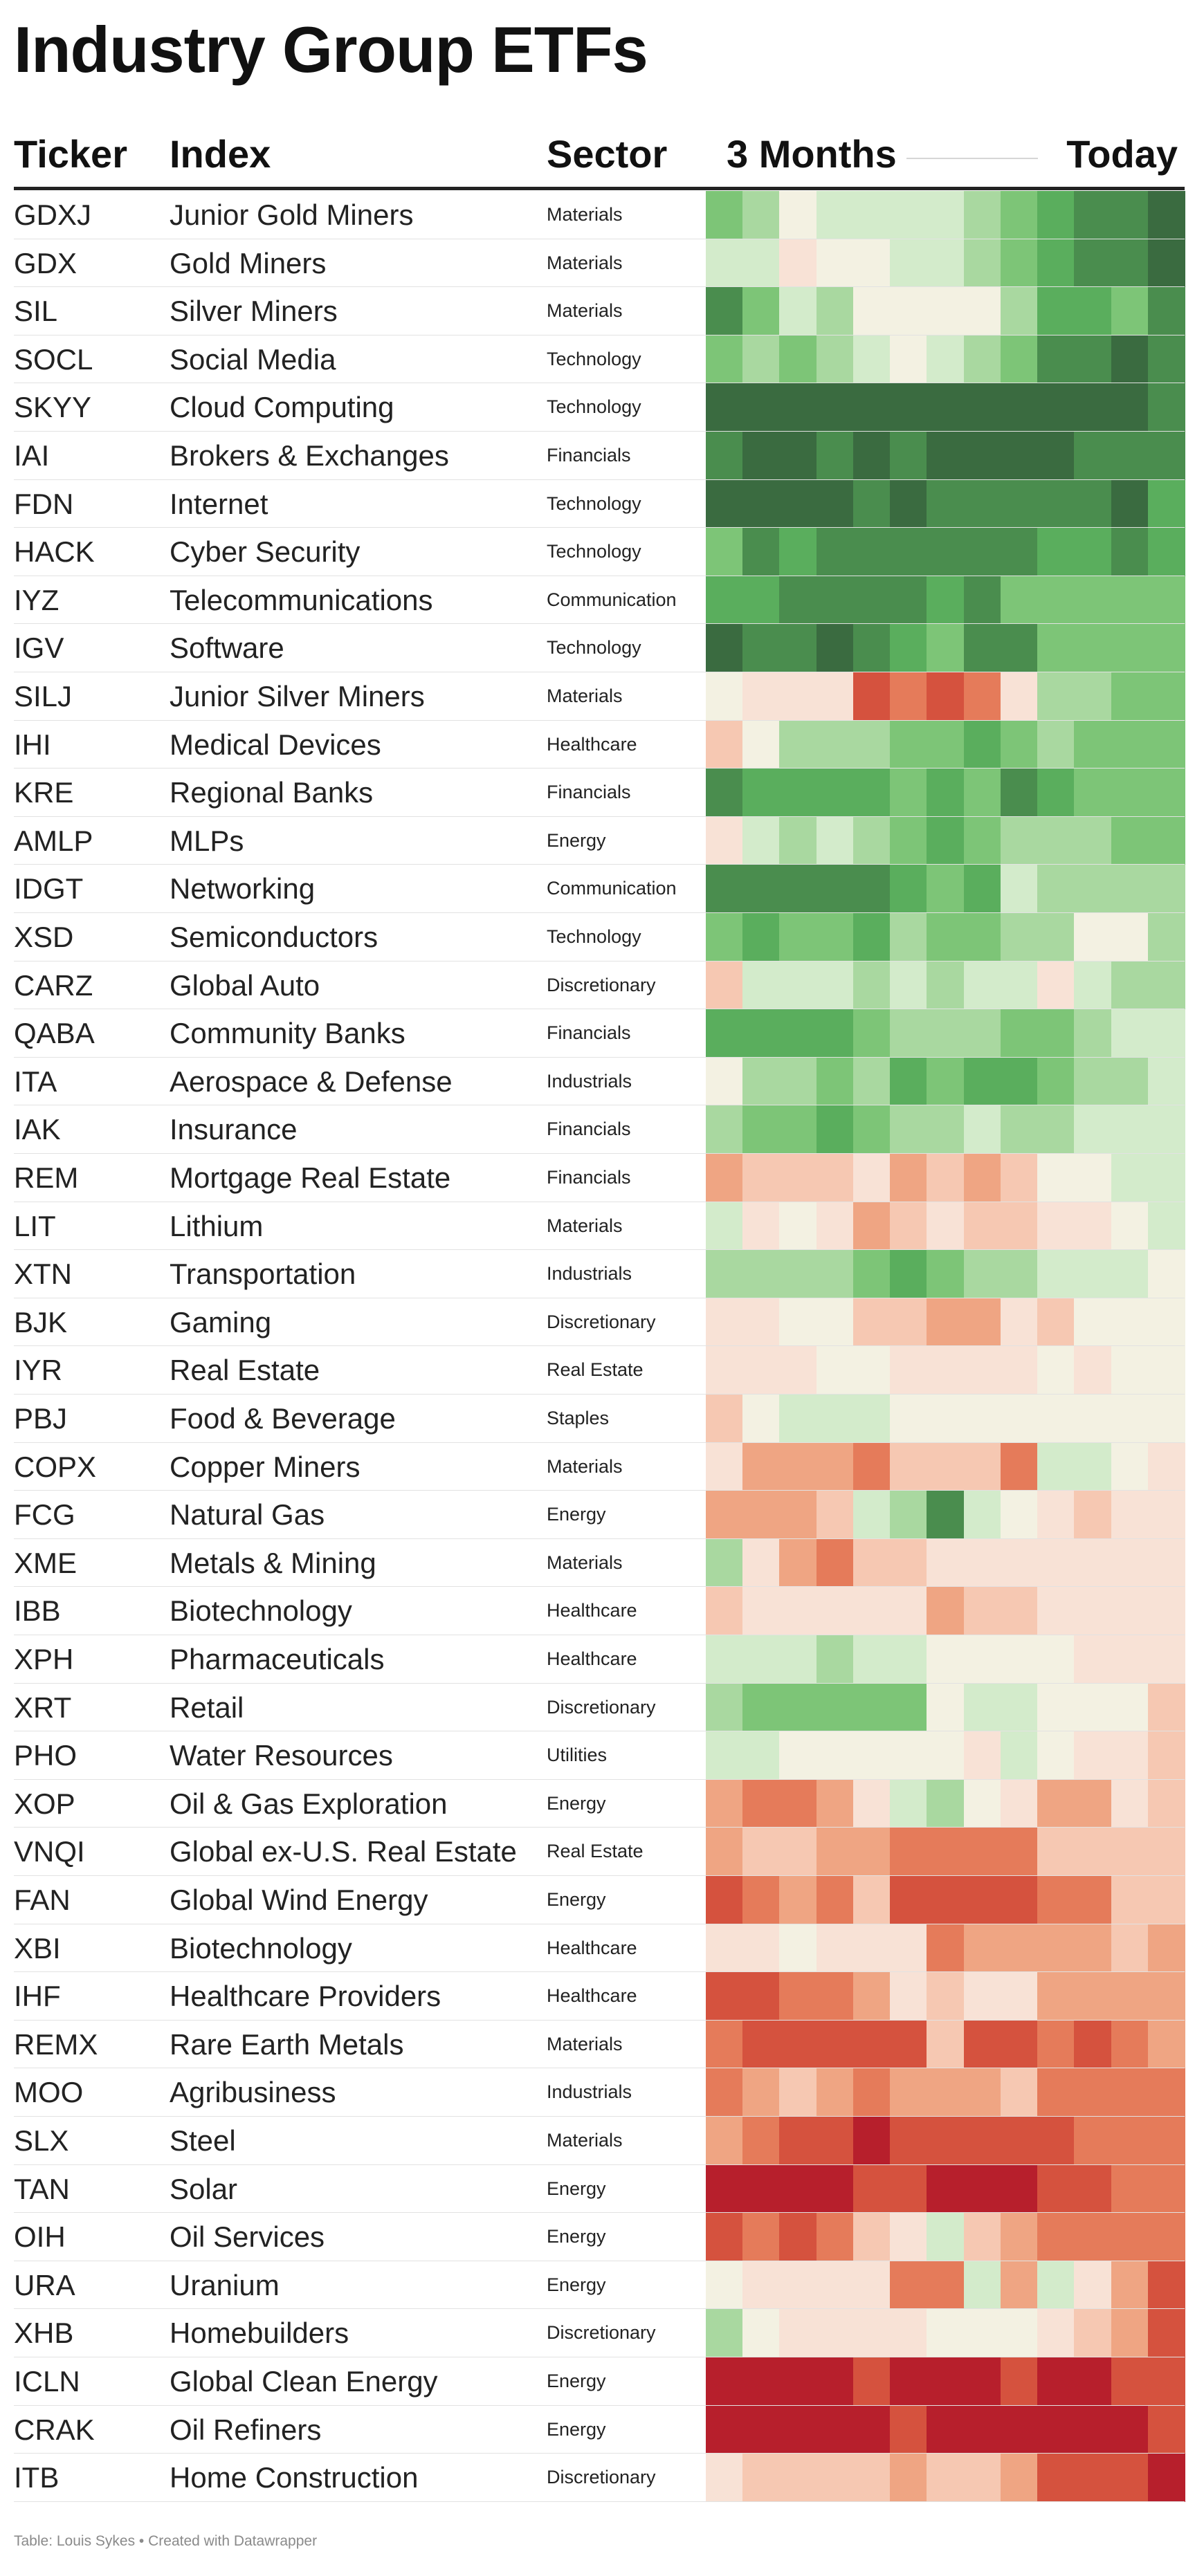 Image resolution: width=1204 pixels, height=2576 pixels. I want to click on table-row: SLX Steel Materials, so click(599, 2141).